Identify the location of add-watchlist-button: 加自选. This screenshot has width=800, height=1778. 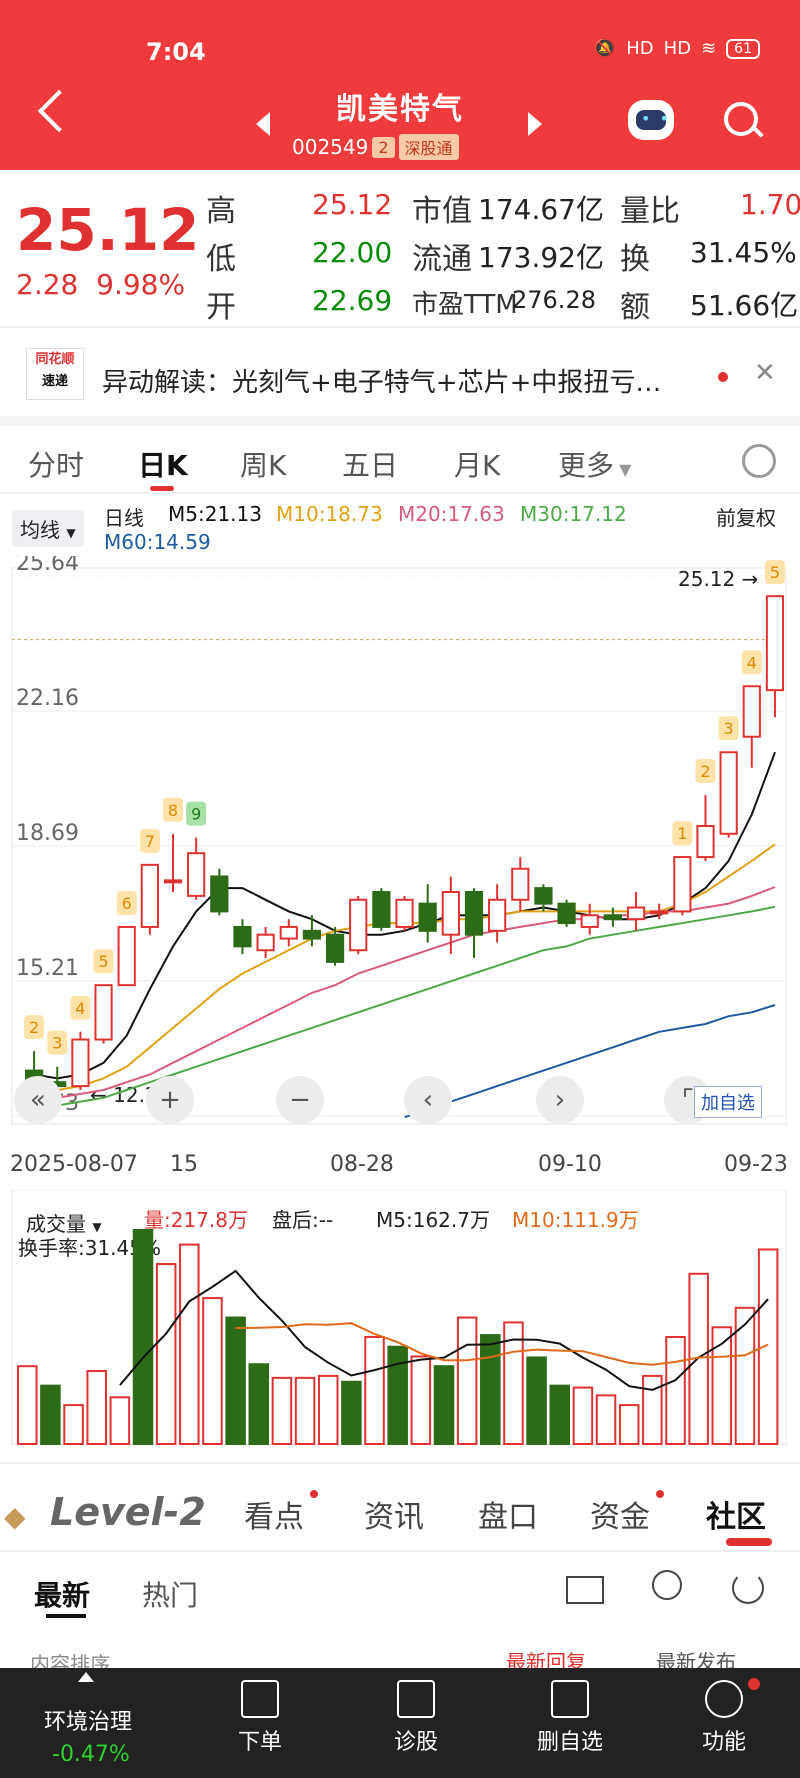
(728, 1102).